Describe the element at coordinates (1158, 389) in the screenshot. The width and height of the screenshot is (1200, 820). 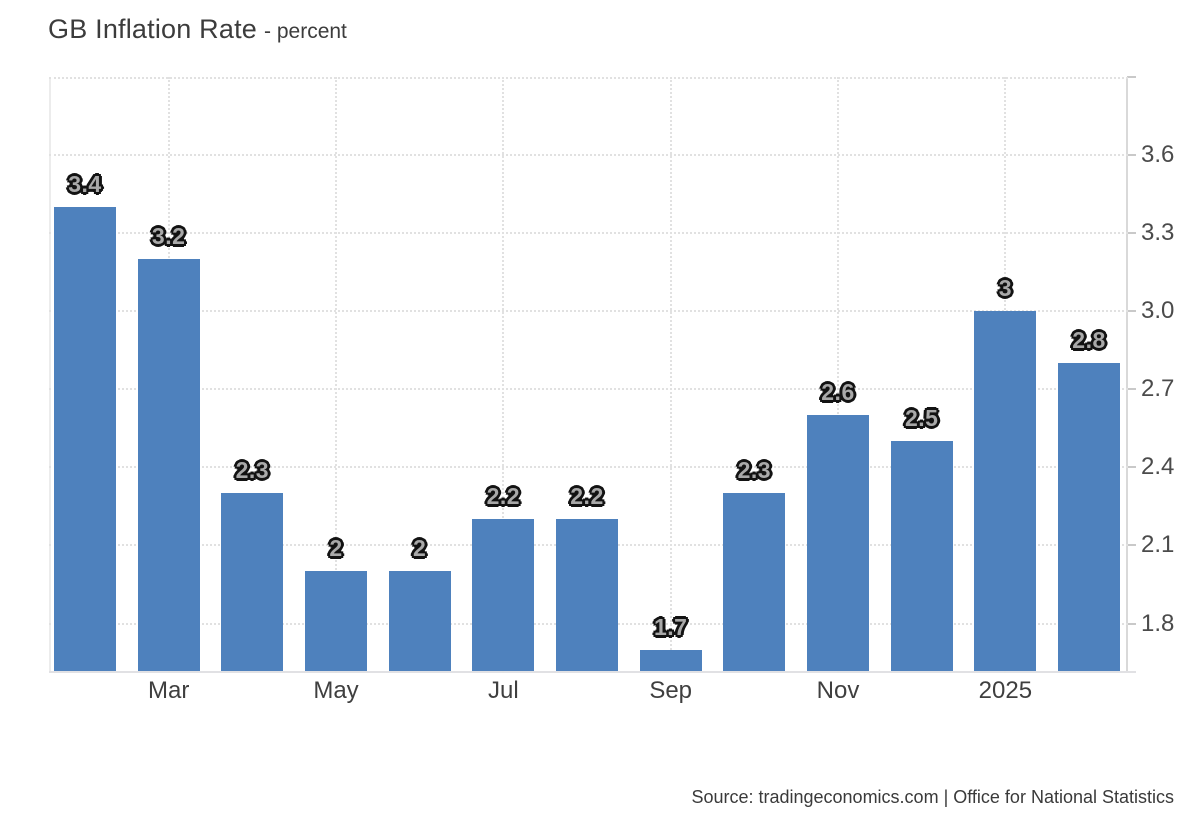
I see `y-axis-tick-label: 2.7` at that location.